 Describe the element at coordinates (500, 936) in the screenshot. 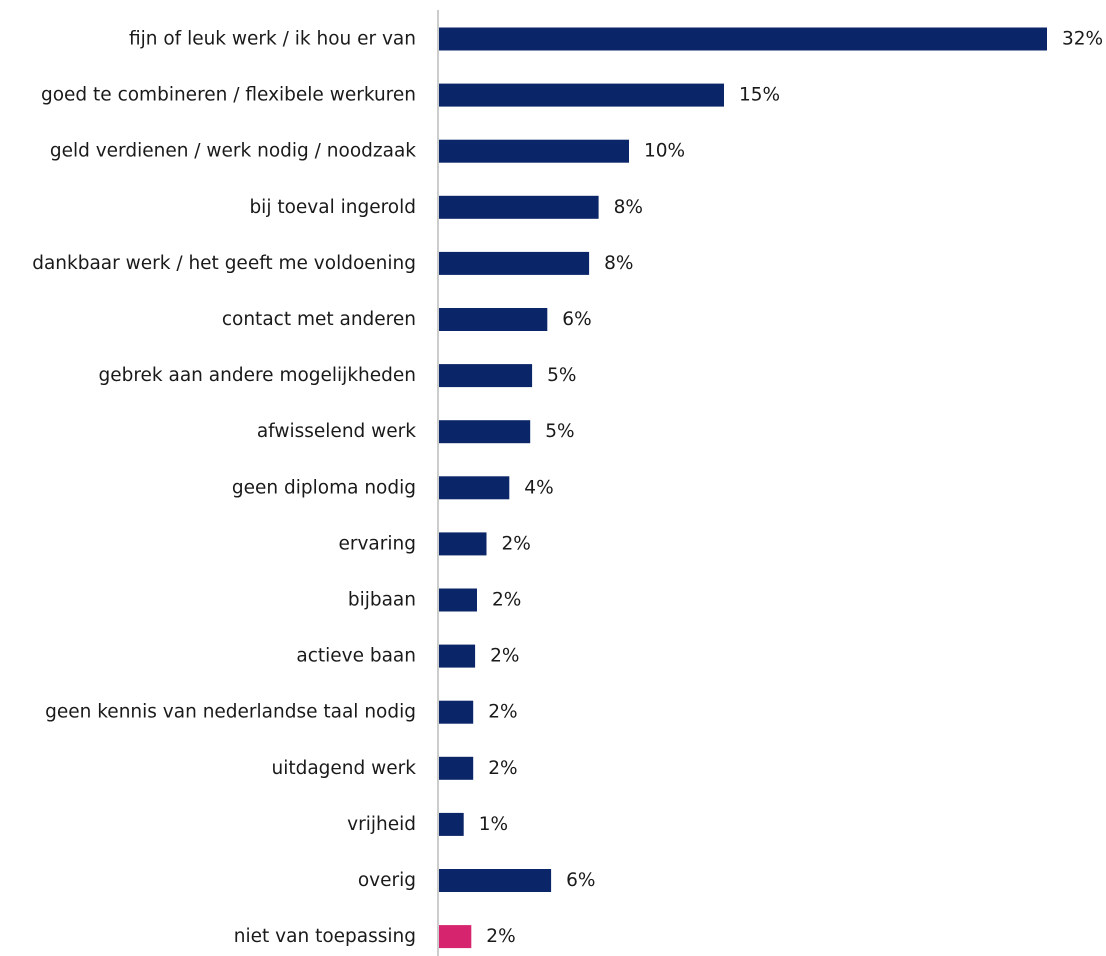

I see `value-label-17: 2%` at that location.